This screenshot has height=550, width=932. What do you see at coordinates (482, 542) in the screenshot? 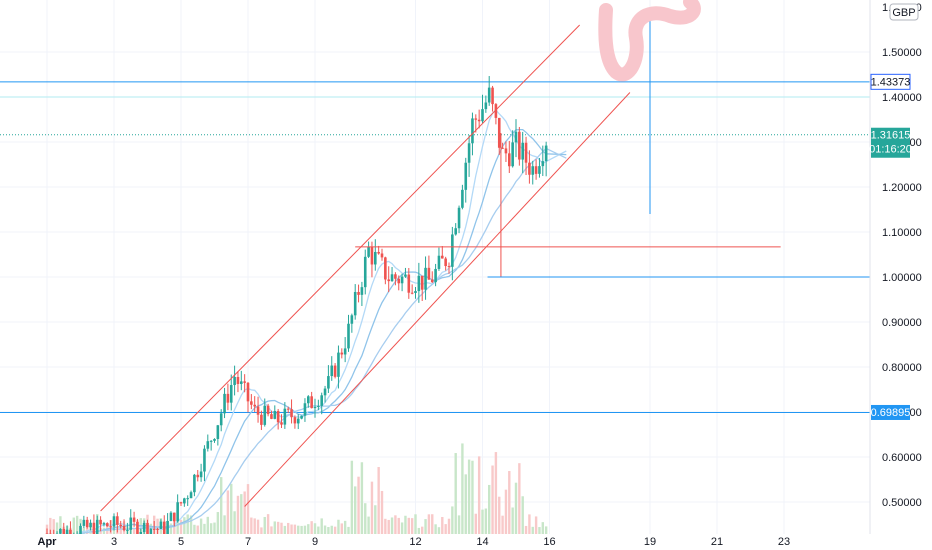
I see `x-tick-label: 14` at bounding box center [482, 542].